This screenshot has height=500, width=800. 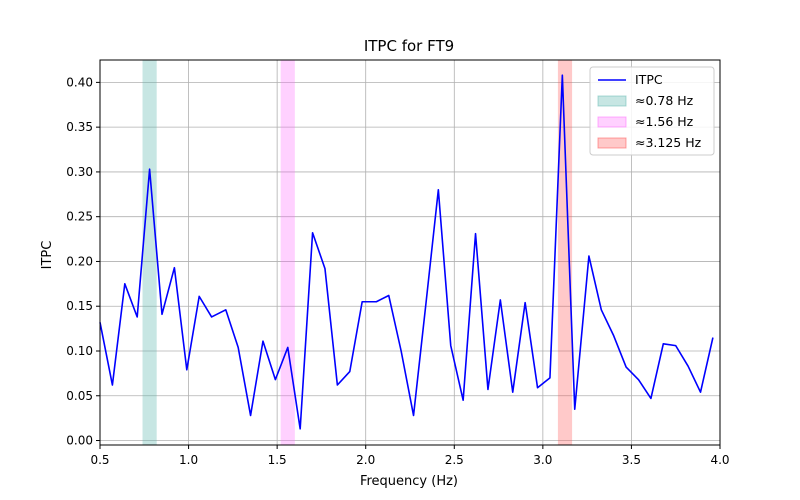 What do you see at coordinates (664, 100) in the screenshot?
I see `legend-label-band-0: ≈0.78 Hz` at bounding box center [664, 100].